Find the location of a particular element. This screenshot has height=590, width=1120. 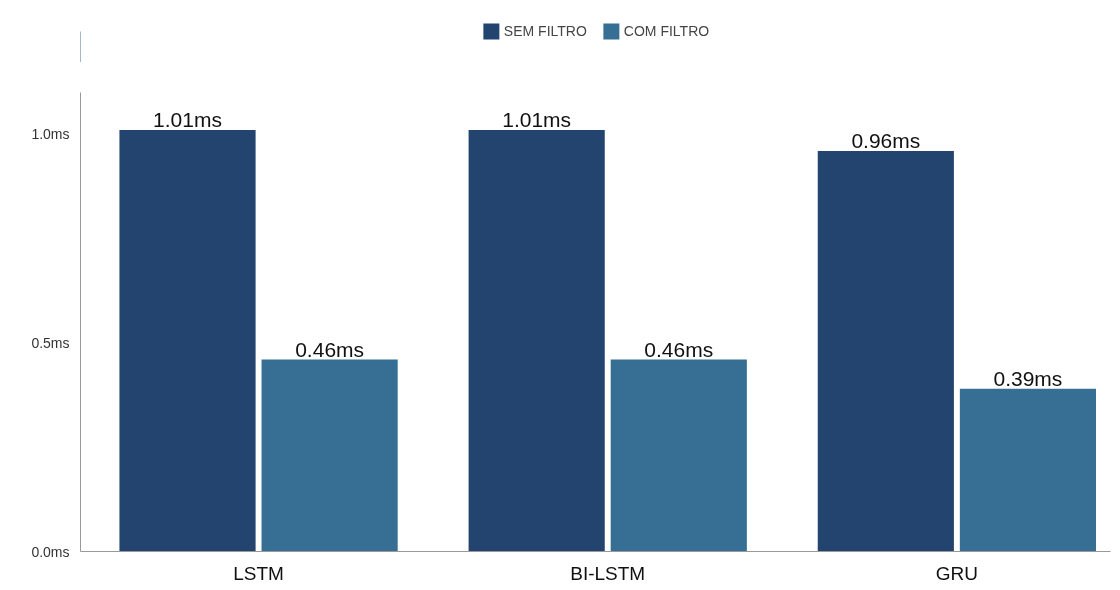

legend-label: COM FILTRO is located at coordinates (666, 31).